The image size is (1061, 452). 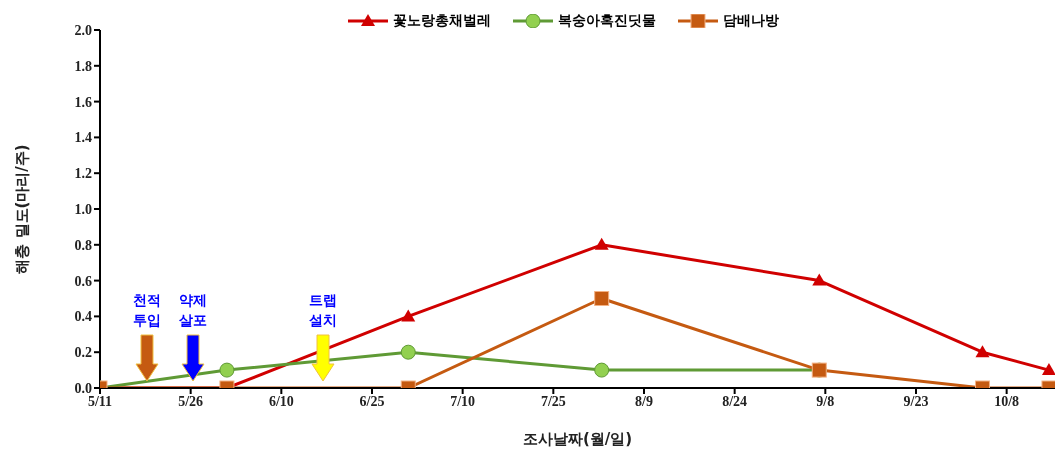 What do you see at coordinates (83, 353) in the screenshot?
I see `y-tick-label: 0.2` at bounding box center [83, 353].